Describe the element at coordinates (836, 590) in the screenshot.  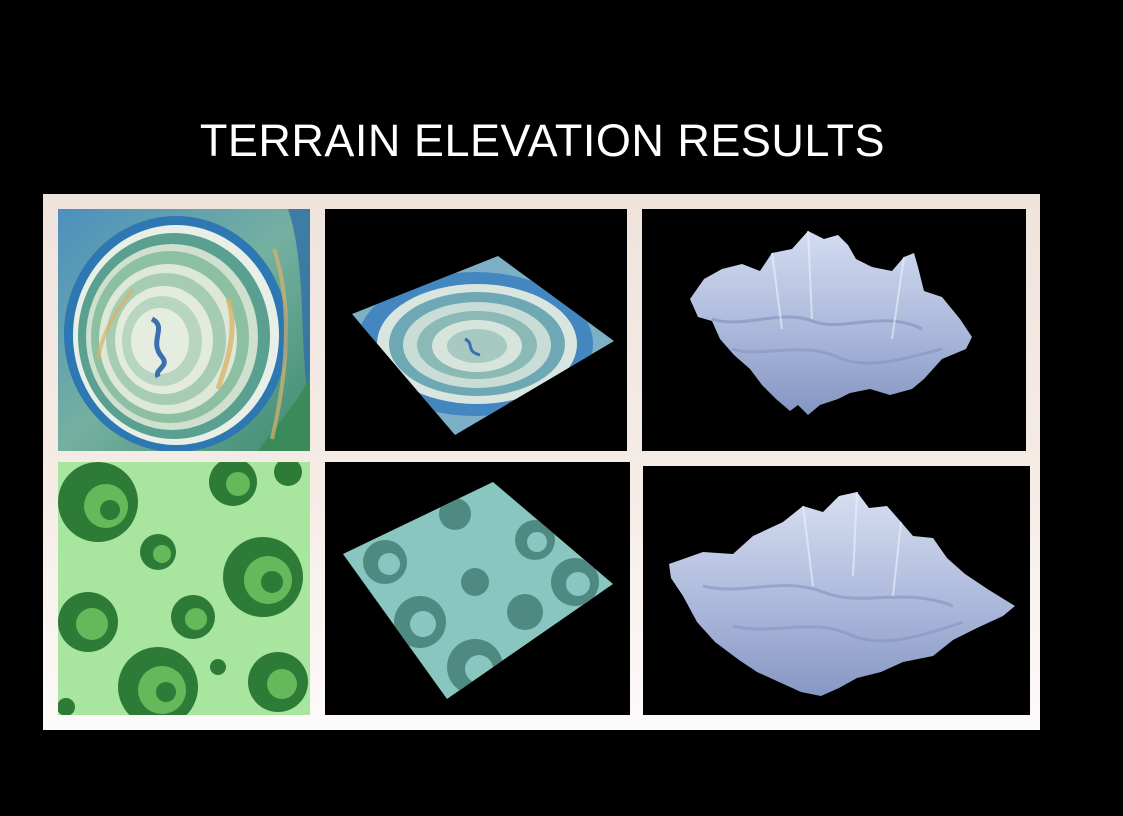
I see `swirl-elevation-surface` at that location.